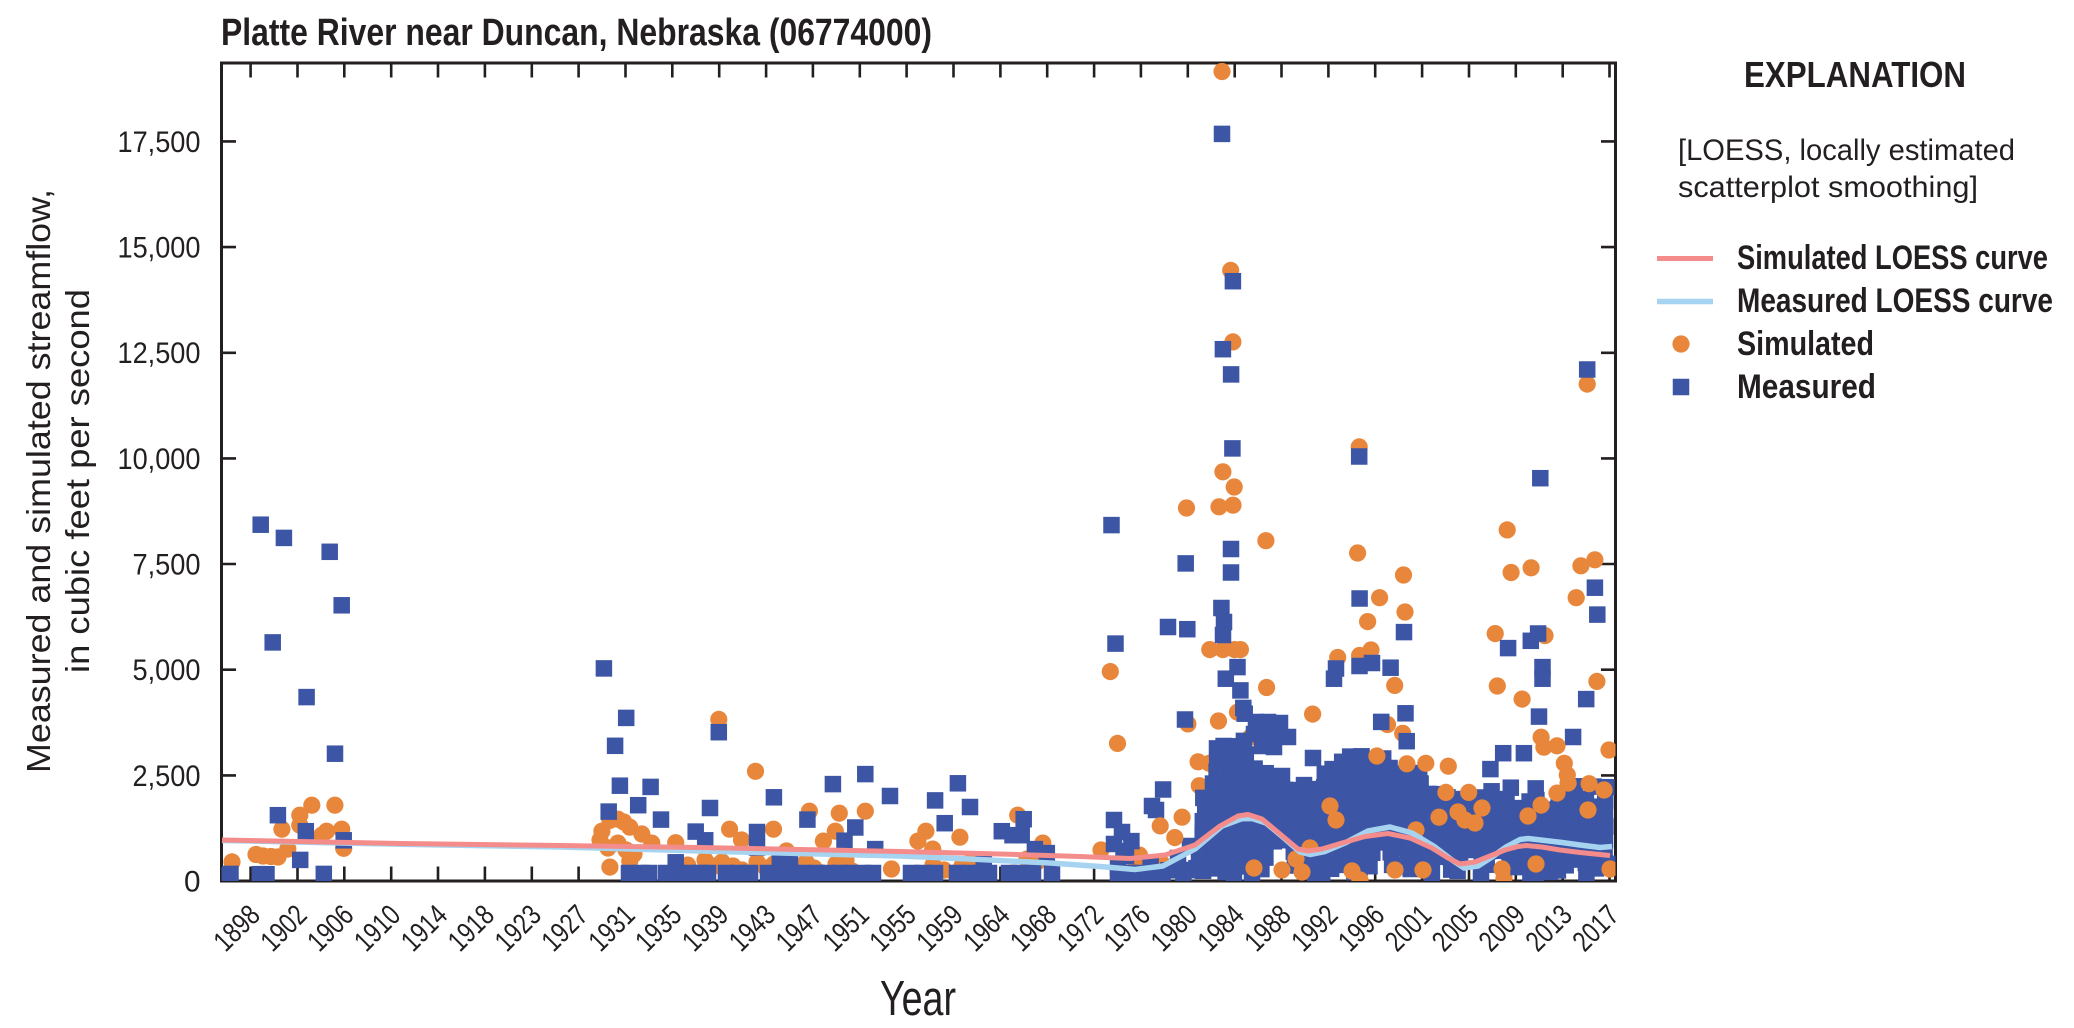 This screenshot has height=1028, width=2074. What do you see at coordinates (1828, 187) in the screenshot?
I see `svg-text: scatterplot smoothing]` at bounding box center [1828, 187].